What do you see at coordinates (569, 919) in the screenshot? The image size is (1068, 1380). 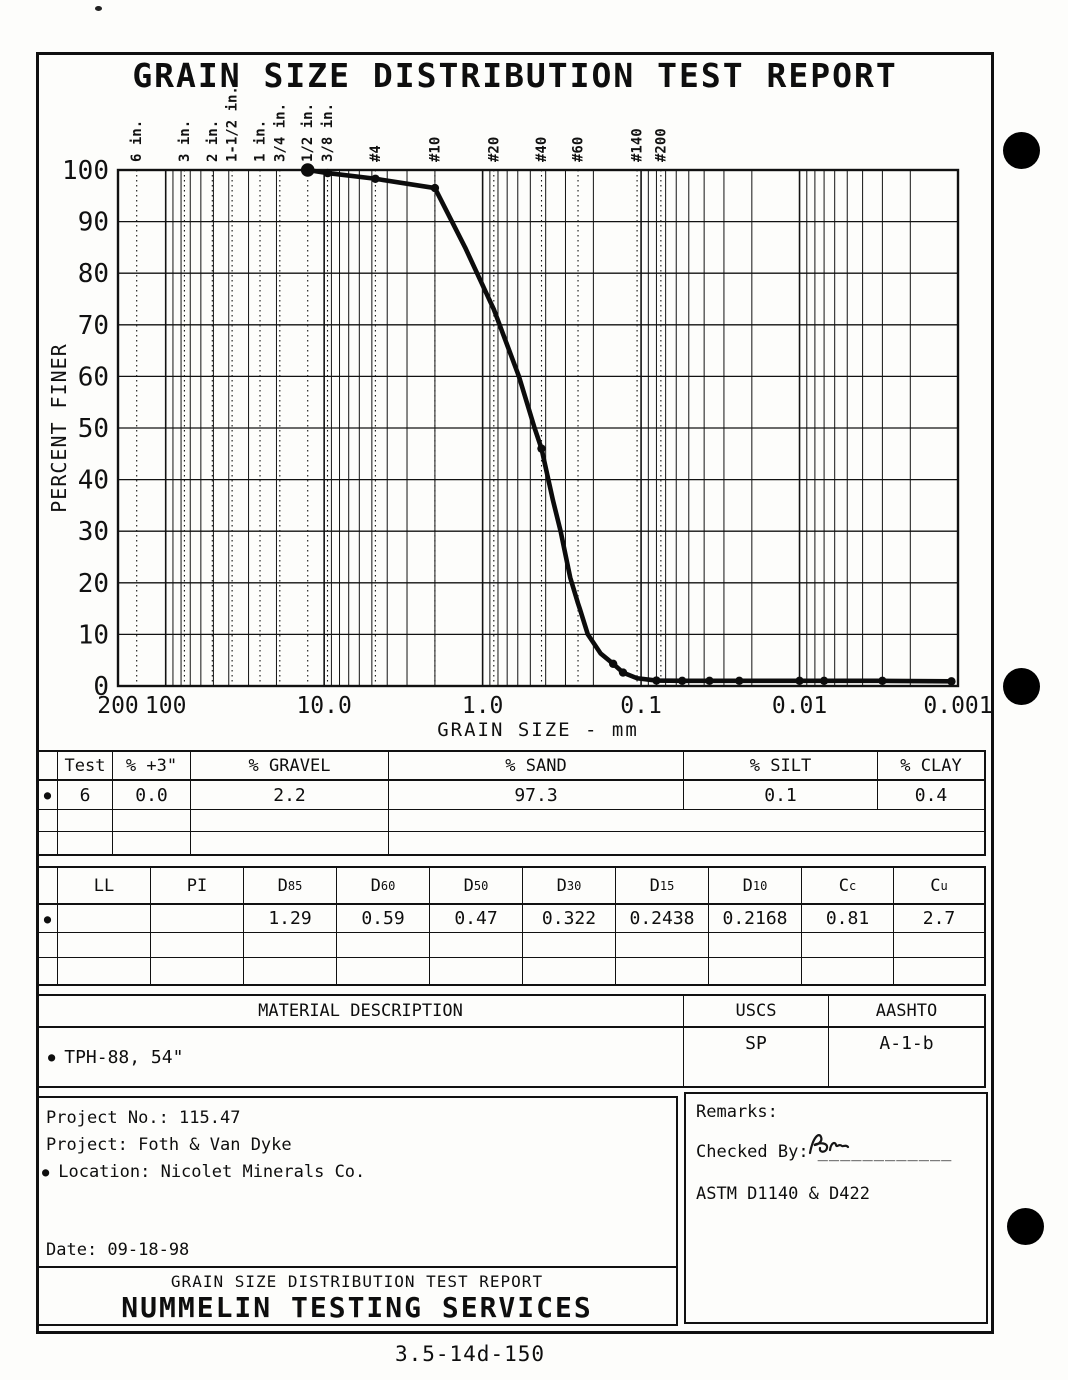 I see `coeff-value-d30: 0.322` at bounding box center [569, 919].